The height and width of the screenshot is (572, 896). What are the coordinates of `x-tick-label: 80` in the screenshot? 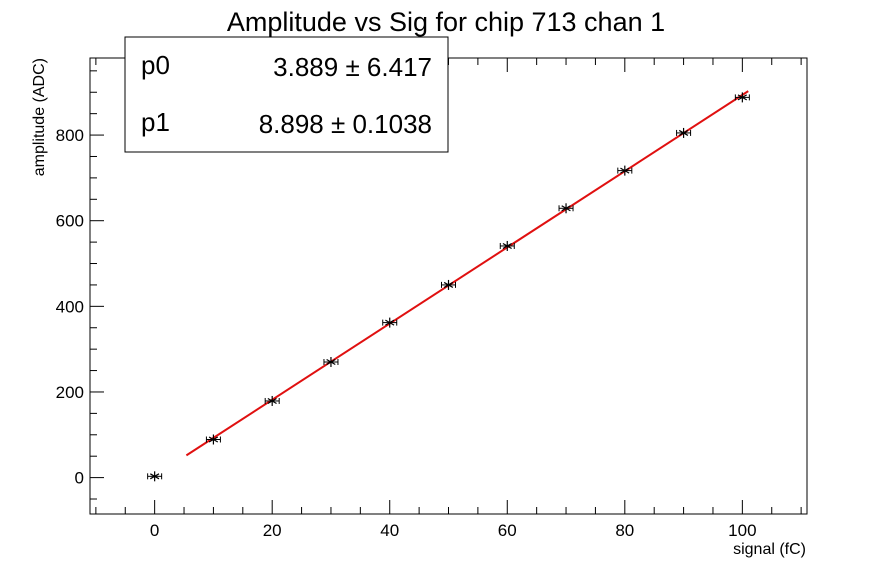 It's located at (624, 530).